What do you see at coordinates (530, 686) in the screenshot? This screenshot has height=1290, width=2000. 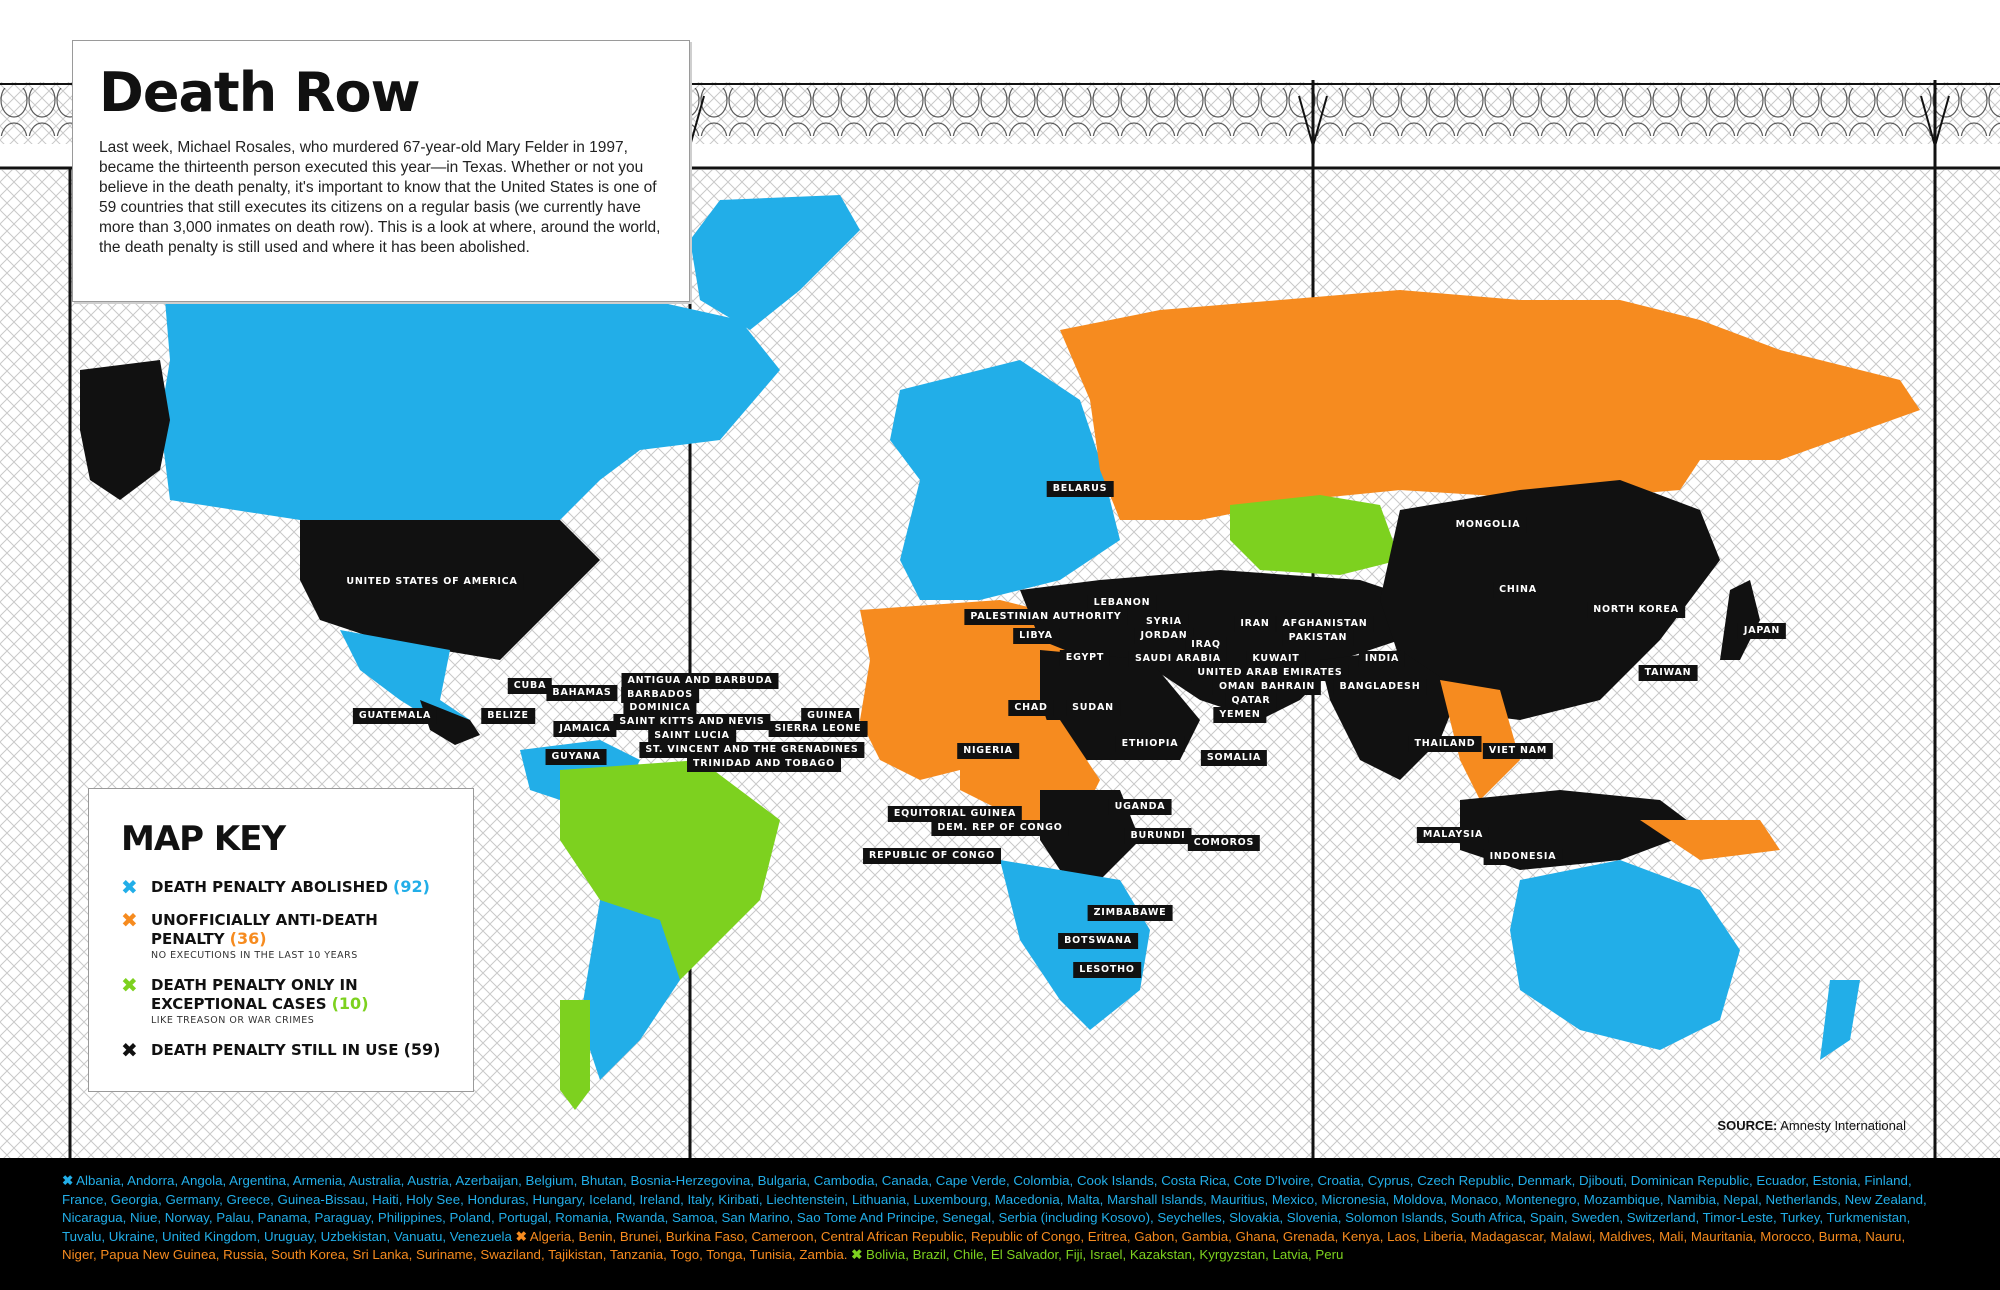 I see `country-label: CUBA` at bounding box center [530, 686].